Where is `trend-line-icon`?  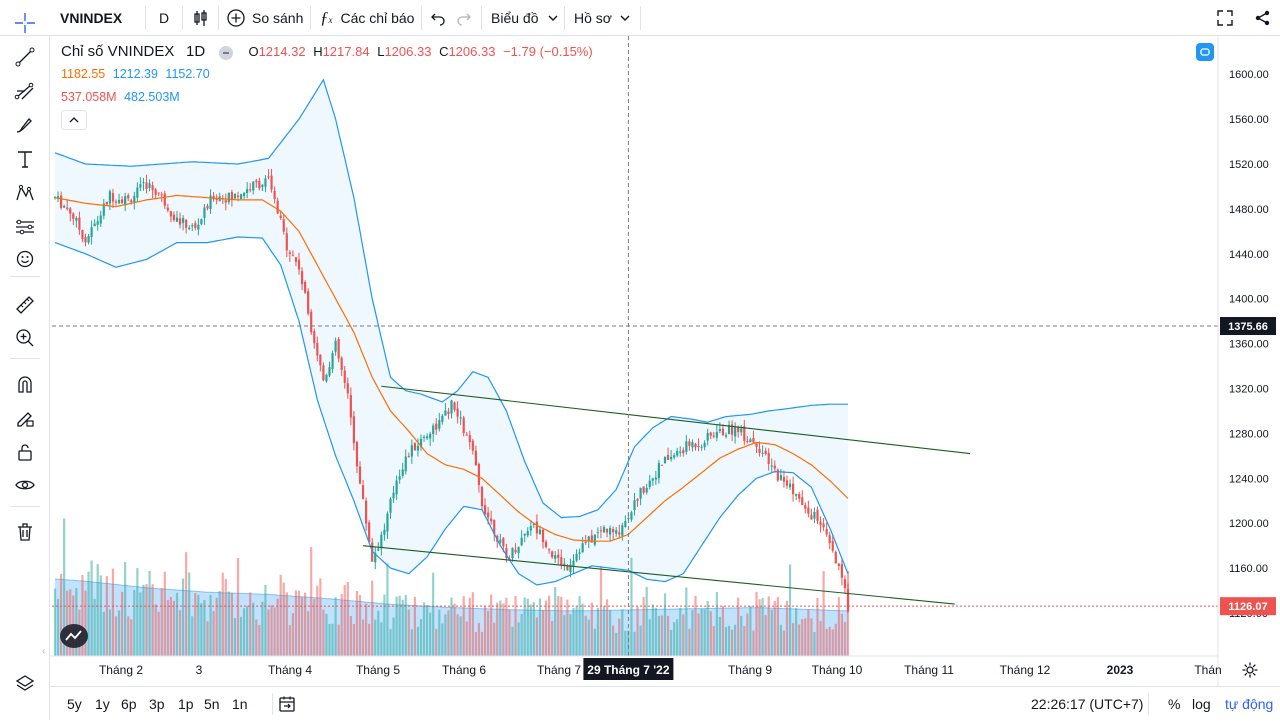
trend-line-icon is located at coordinates (25, 57).